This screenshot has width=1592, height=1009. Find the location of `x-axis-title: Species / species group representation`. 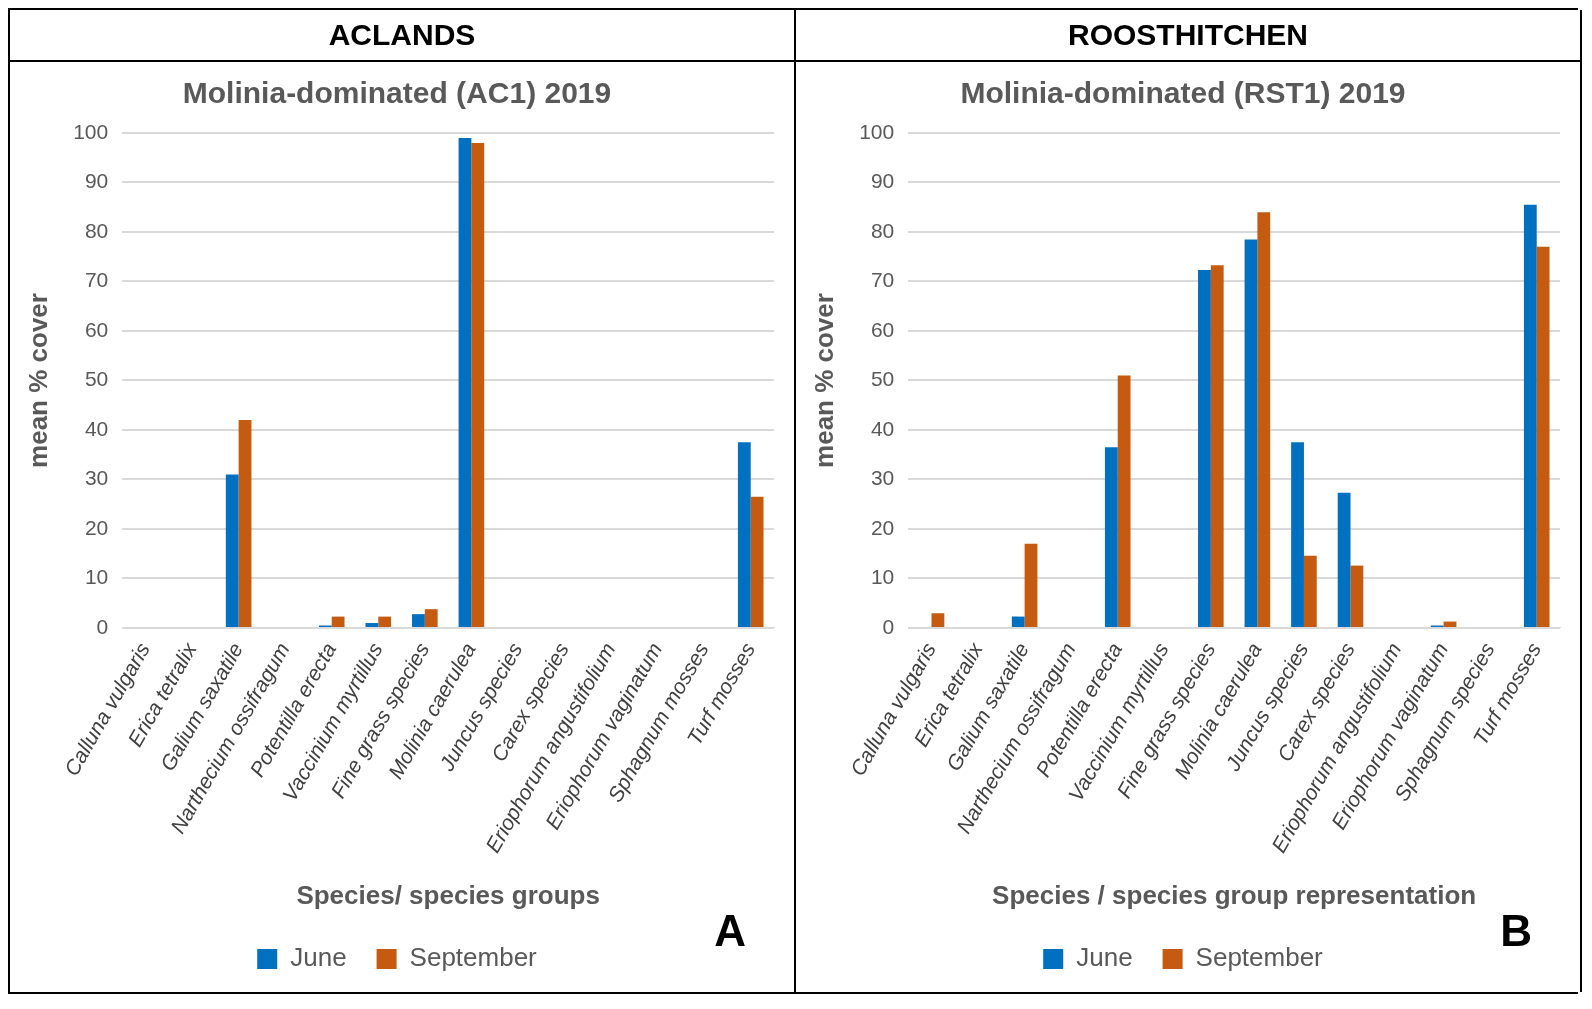

x-axis-title: Species / species group representation is located at coordinates (1234, 894).